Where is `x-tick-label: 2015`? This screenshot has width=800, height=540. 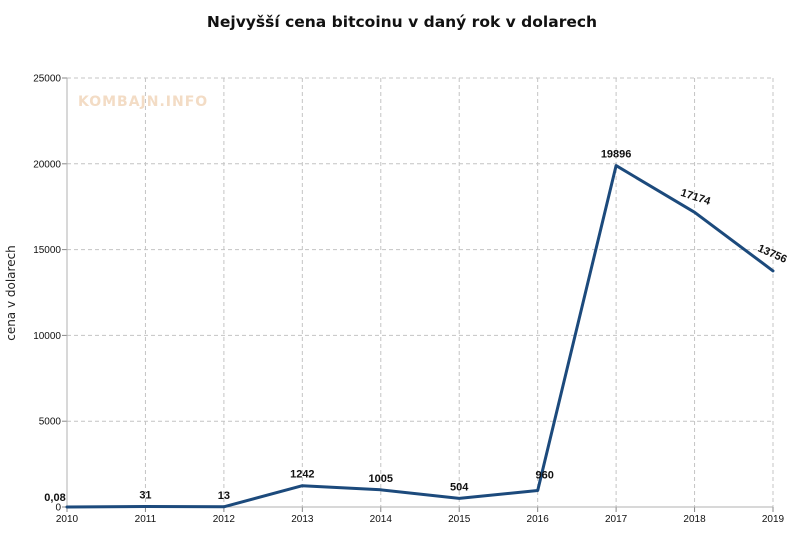
x-tick-label: 2015 is located at coordinates (459, 519).